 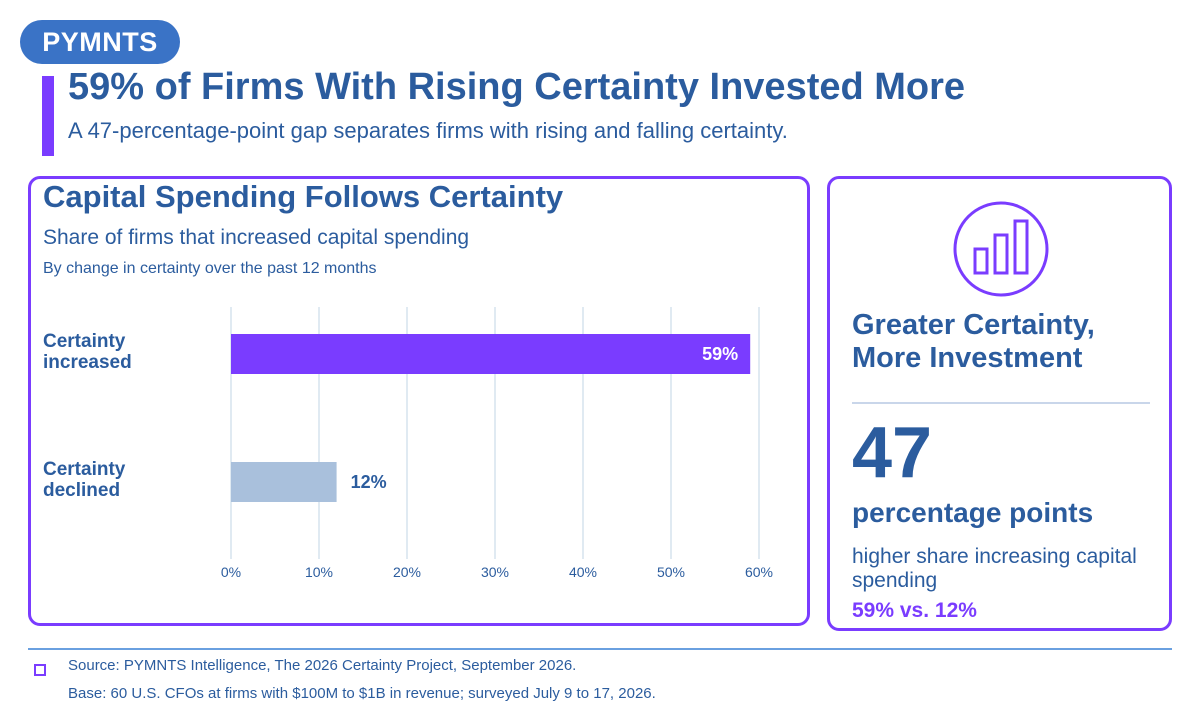 I want to click on callout-number: 47, so click(x=892, y=453).